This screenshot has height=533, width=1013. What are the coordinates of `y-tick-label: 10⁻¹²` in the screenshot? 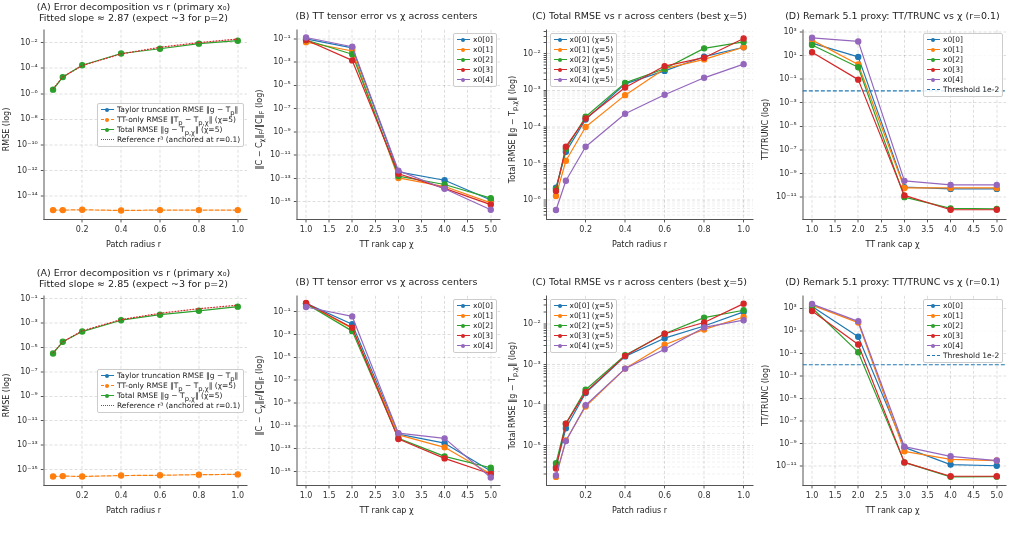 It's located at (27, 170).